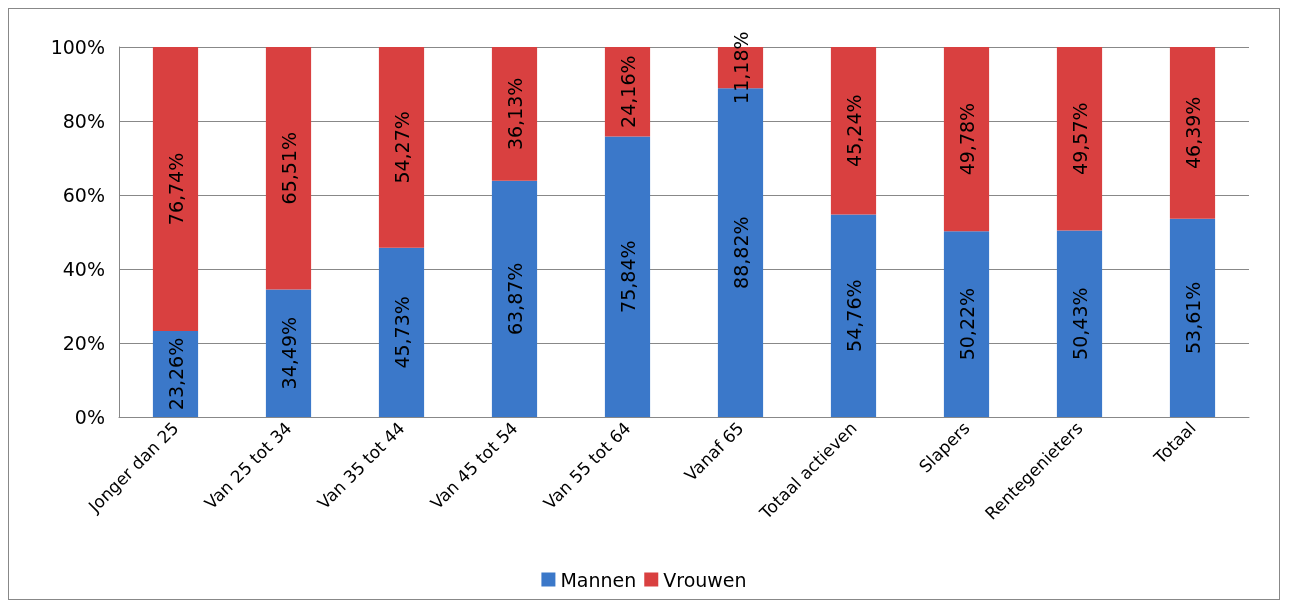  I want to click on data-label: 54,76%, so click(853, 315).